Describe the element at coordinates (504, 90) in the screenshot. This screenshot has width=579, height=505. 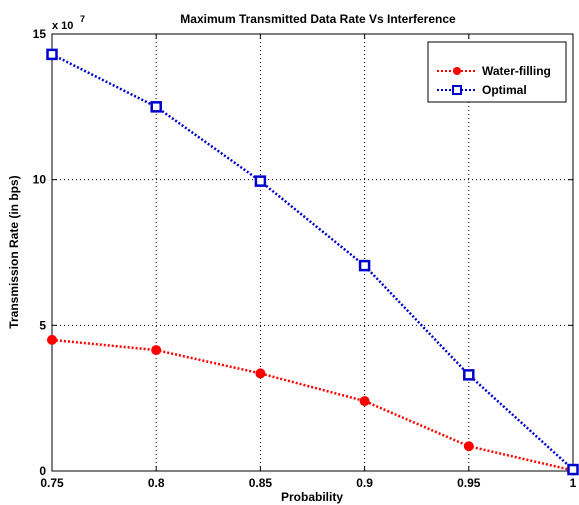
I see `legend-label-optimal: Optimal` at that location.